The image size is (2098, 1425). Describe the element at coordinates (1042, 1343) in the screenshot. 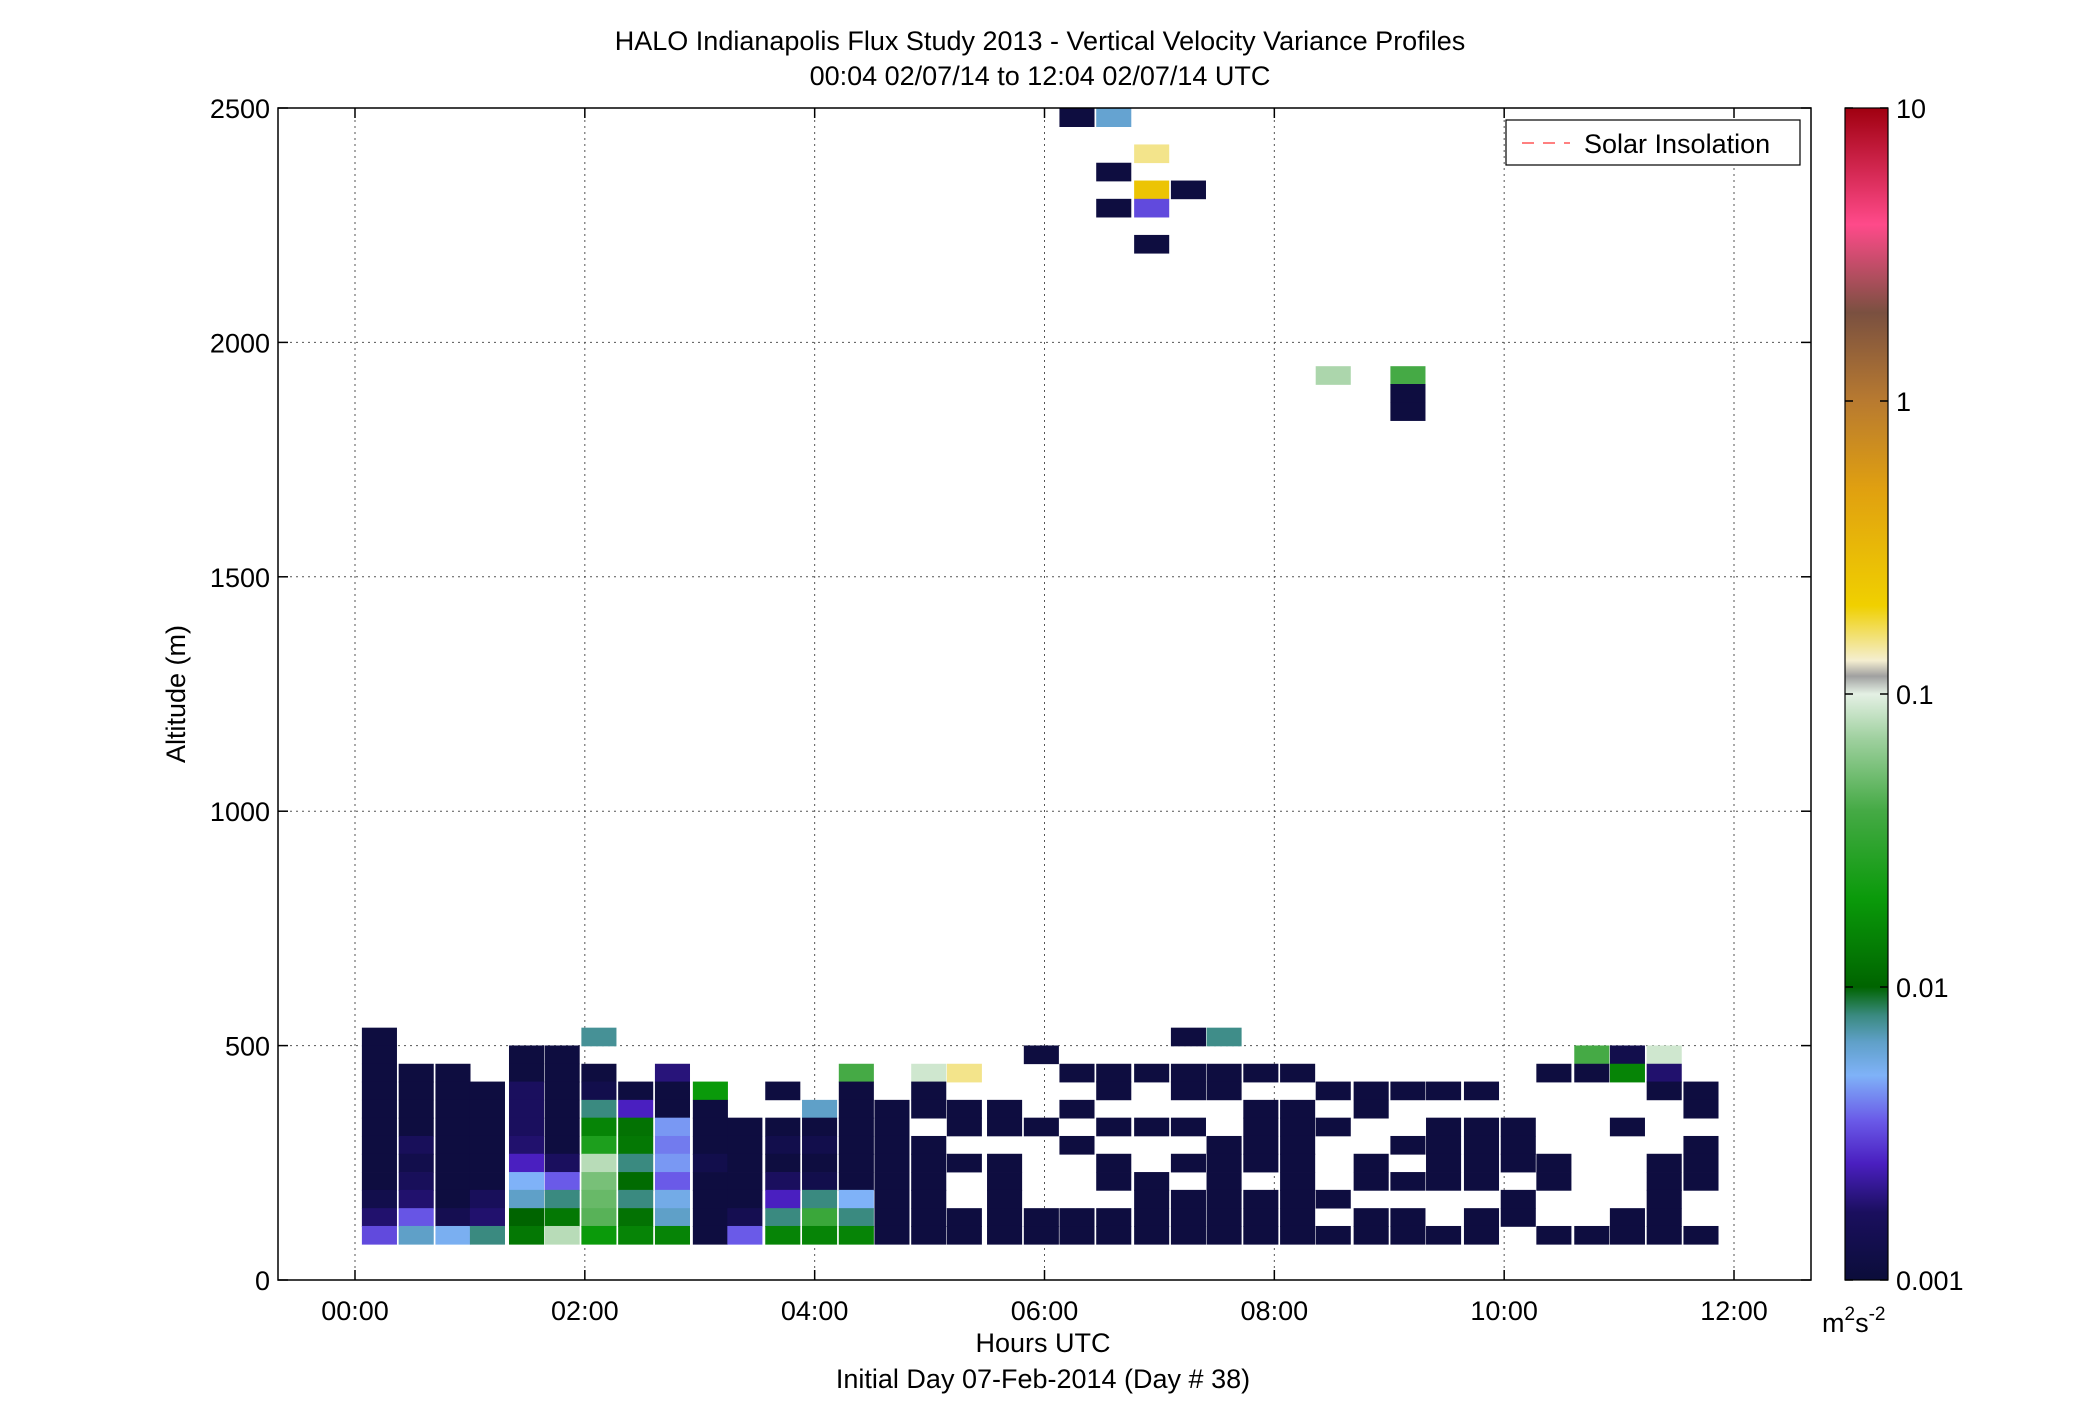

I see `x-axis-label: Hours UTC` at that location.